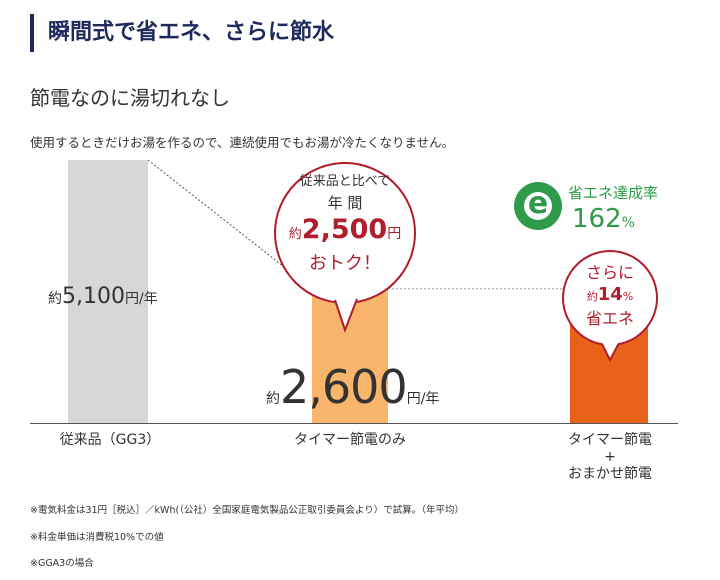 This screenshot has height=580, width=720. I want to click on eco-mark-icon: e, so click(538, 206).